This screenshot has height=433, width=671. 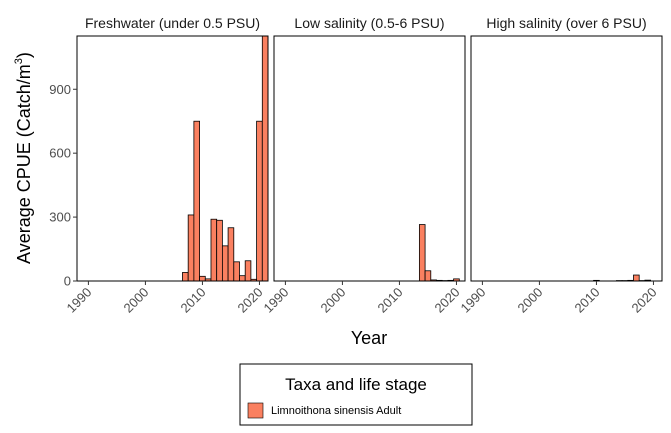 What do you see at coordinates (356, 384) in the screenshot?
I see `legend-title: Taxa and life stage` at bounding box center [356, 384].